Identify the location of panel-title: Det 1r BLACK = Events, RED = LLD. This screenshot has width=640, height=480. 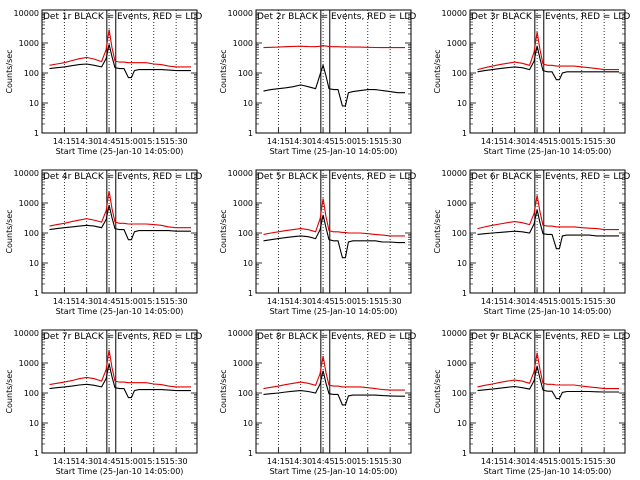
(122, 17).